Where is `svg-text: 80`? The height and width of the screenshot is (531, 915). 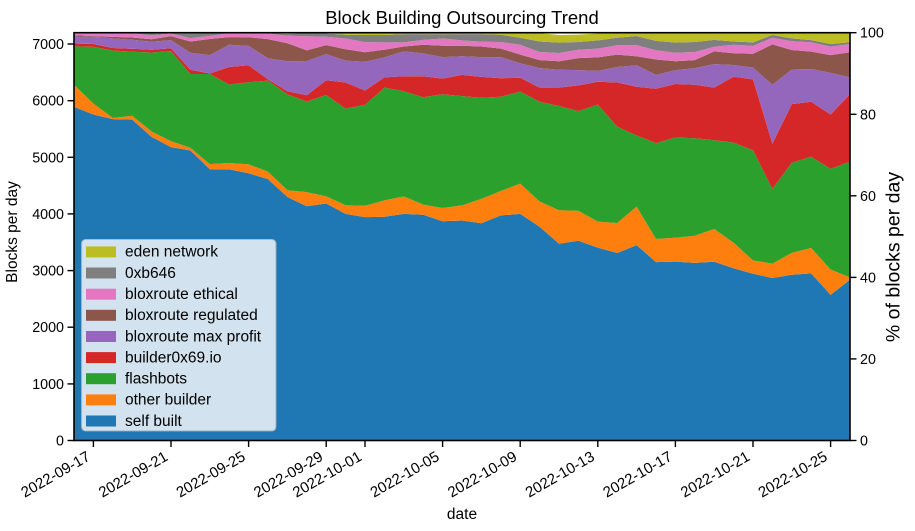
svg-text: 80 is located at coordinates (868, 115).